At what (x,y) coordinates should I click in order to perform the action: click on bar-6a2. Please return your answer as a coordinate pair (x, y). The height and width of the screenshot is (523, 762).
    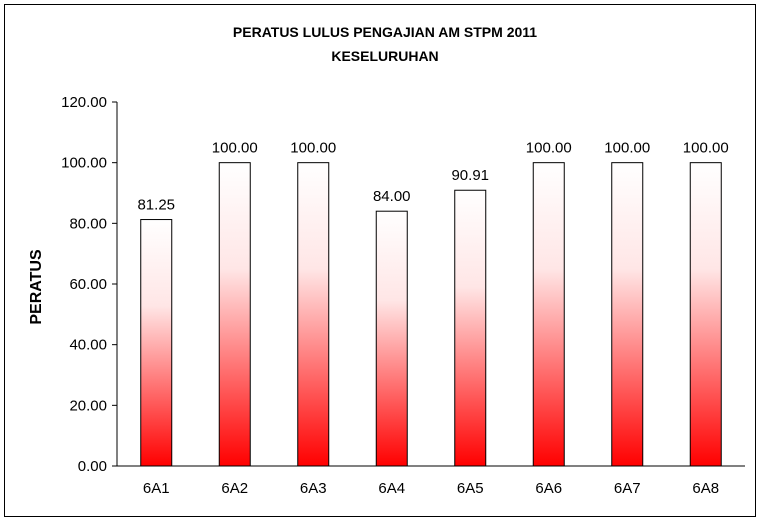
    Looking at the image, I should click on (234, 314).